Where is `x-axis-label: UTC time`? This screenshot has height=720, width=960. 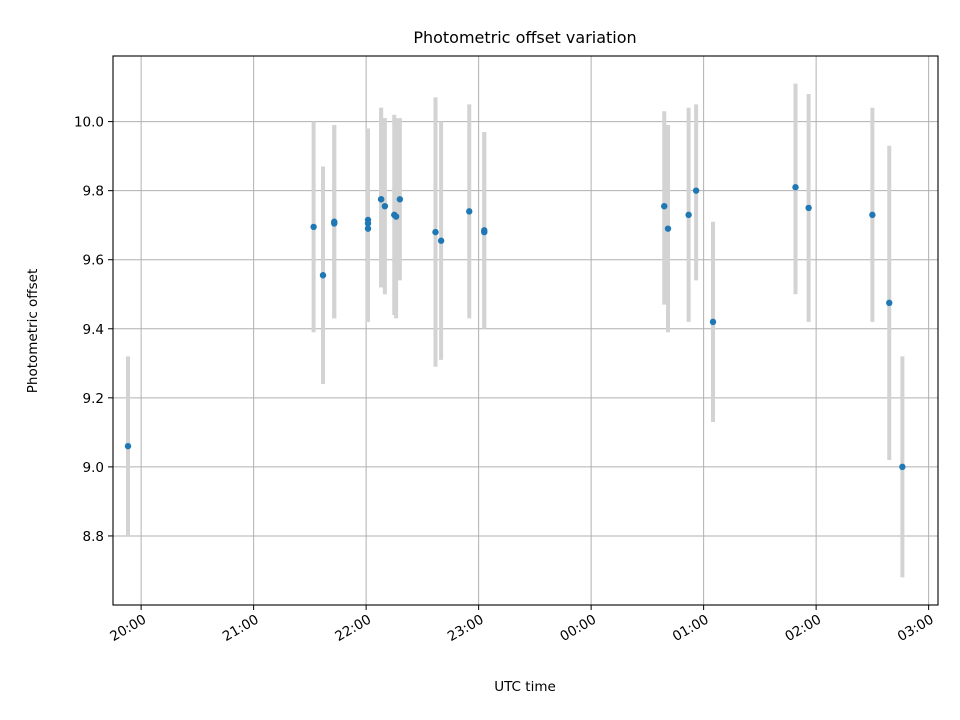
x-axis-label: UTC time is located at coordinates (525, 687).